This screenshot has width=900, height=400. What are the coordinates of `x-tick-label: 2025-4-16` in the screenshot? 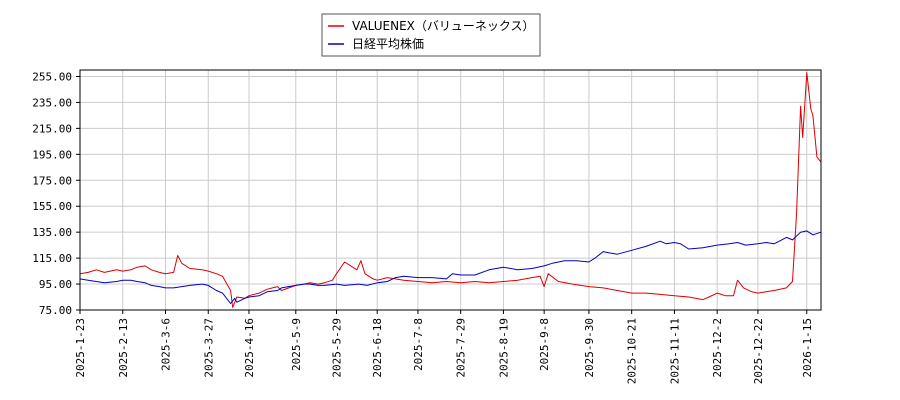 It's located at (249, 348).